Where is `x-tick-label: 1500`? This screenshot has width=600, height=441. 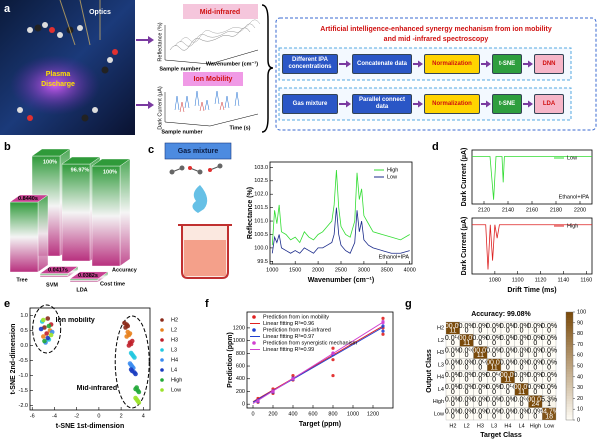 x-tick-label: 1500 is located at coordinates (295, 270).